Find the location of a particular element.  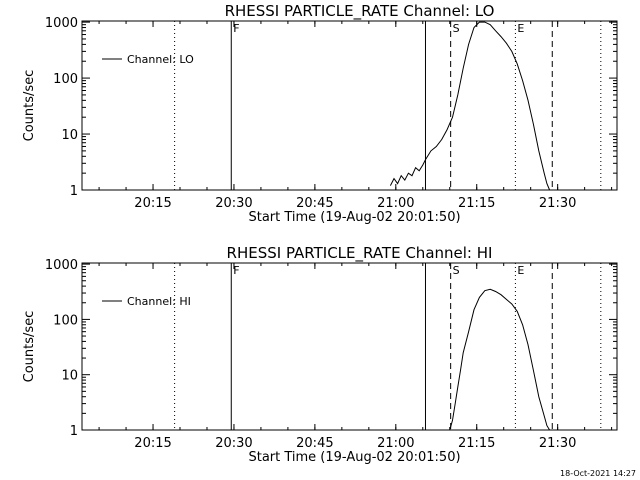

timestamp-wrap: 18-Oct-2021 14:27 is located at coordinates (598, 473).